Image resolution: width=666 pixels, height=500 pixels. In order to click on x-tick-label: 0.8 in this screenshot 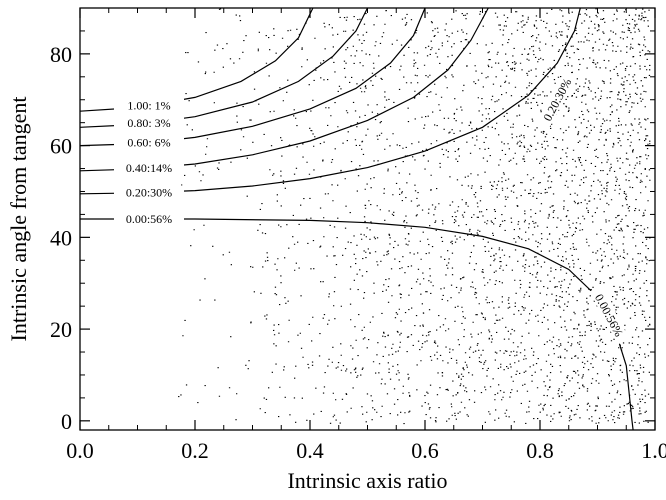, I will do `click(540, 450)`.